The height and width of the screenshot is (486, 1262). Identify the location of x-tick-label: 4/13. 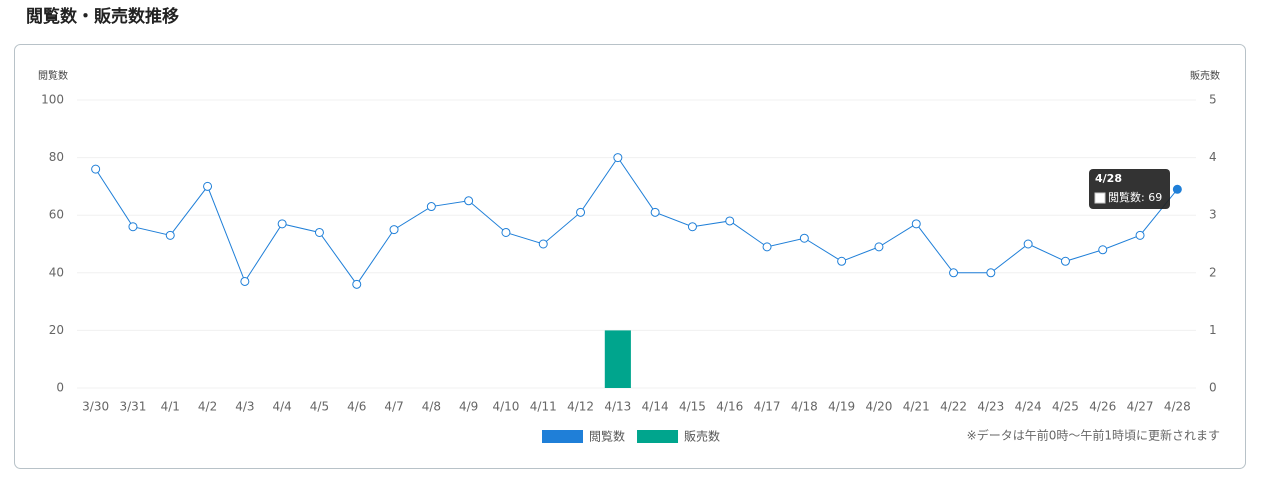
(617, 407).